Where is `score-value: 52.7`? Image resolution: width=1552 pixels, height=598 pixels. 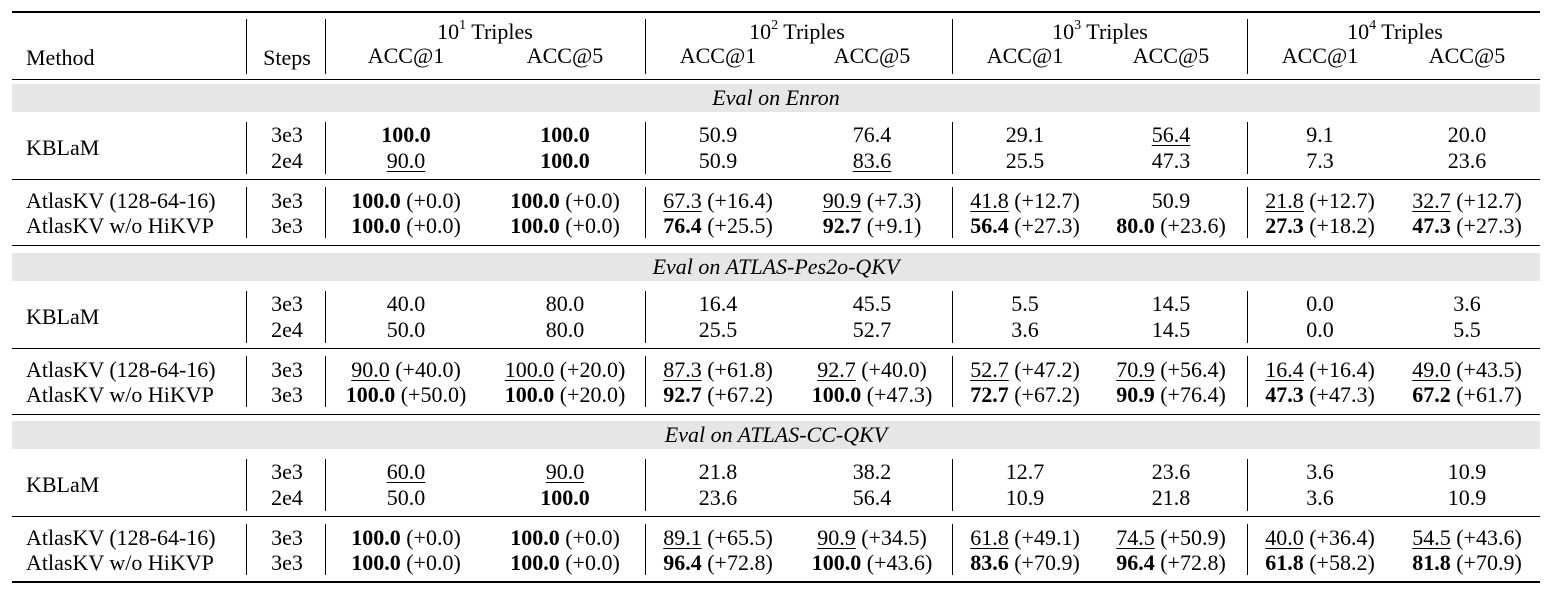 score-value: 52.7 is located at coordinates (989, 369).